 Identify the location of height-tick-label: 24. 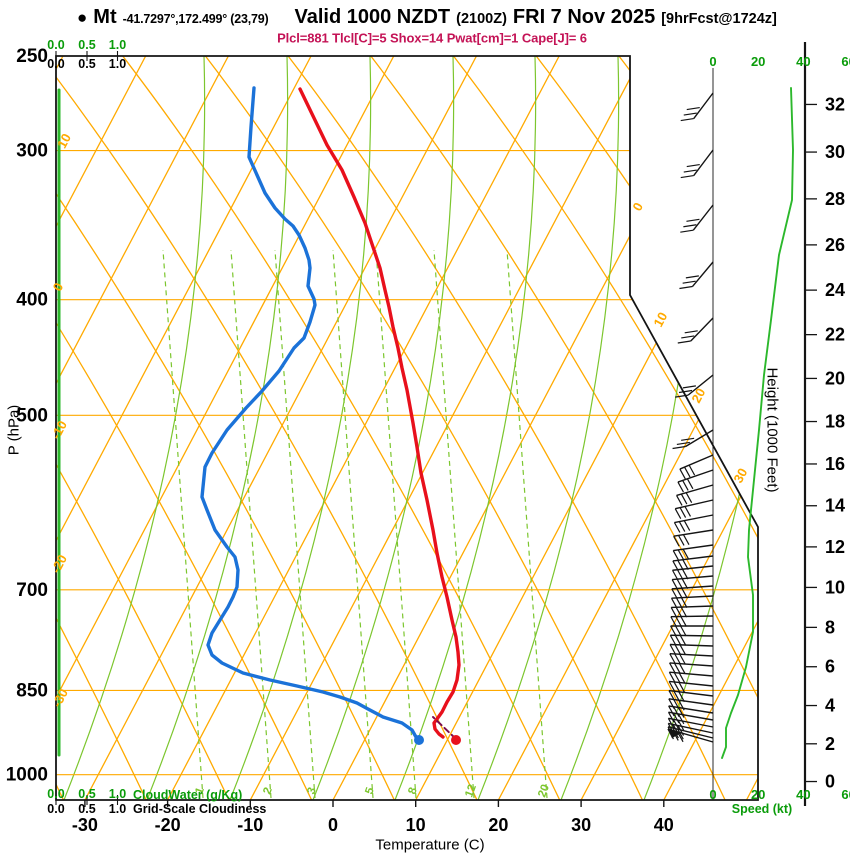
(835, 290).